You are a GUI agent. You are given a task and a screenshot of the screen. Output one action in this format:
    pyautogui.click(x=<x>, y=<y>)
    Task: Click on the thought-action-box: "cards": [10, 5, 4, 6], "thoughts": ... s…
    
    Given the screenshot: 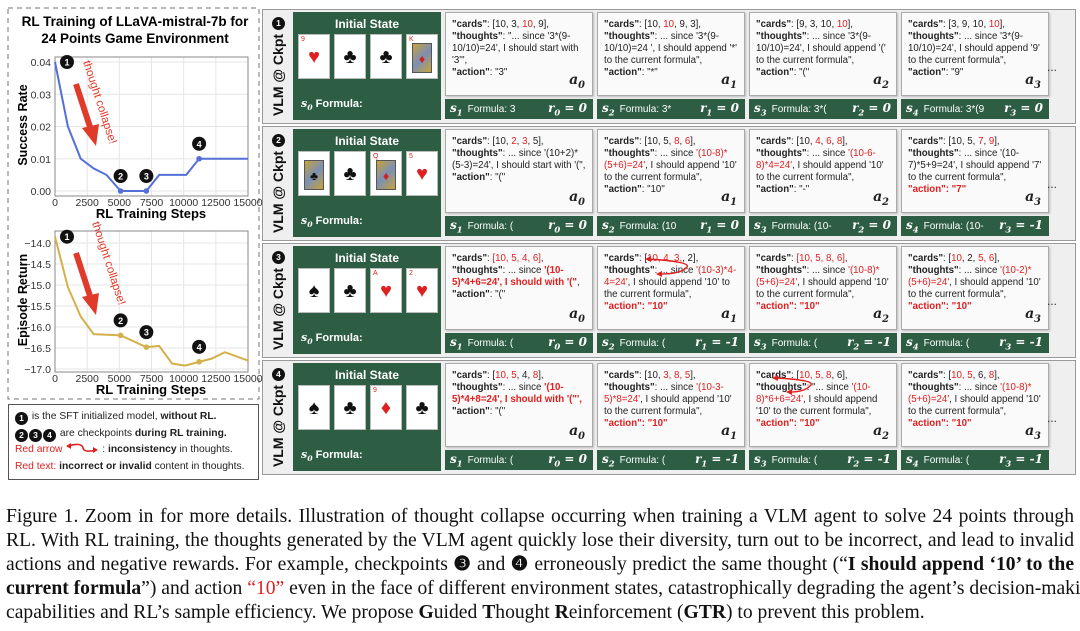 What is the action you would take?
    pyautogui.click(x=519, y=288)
    